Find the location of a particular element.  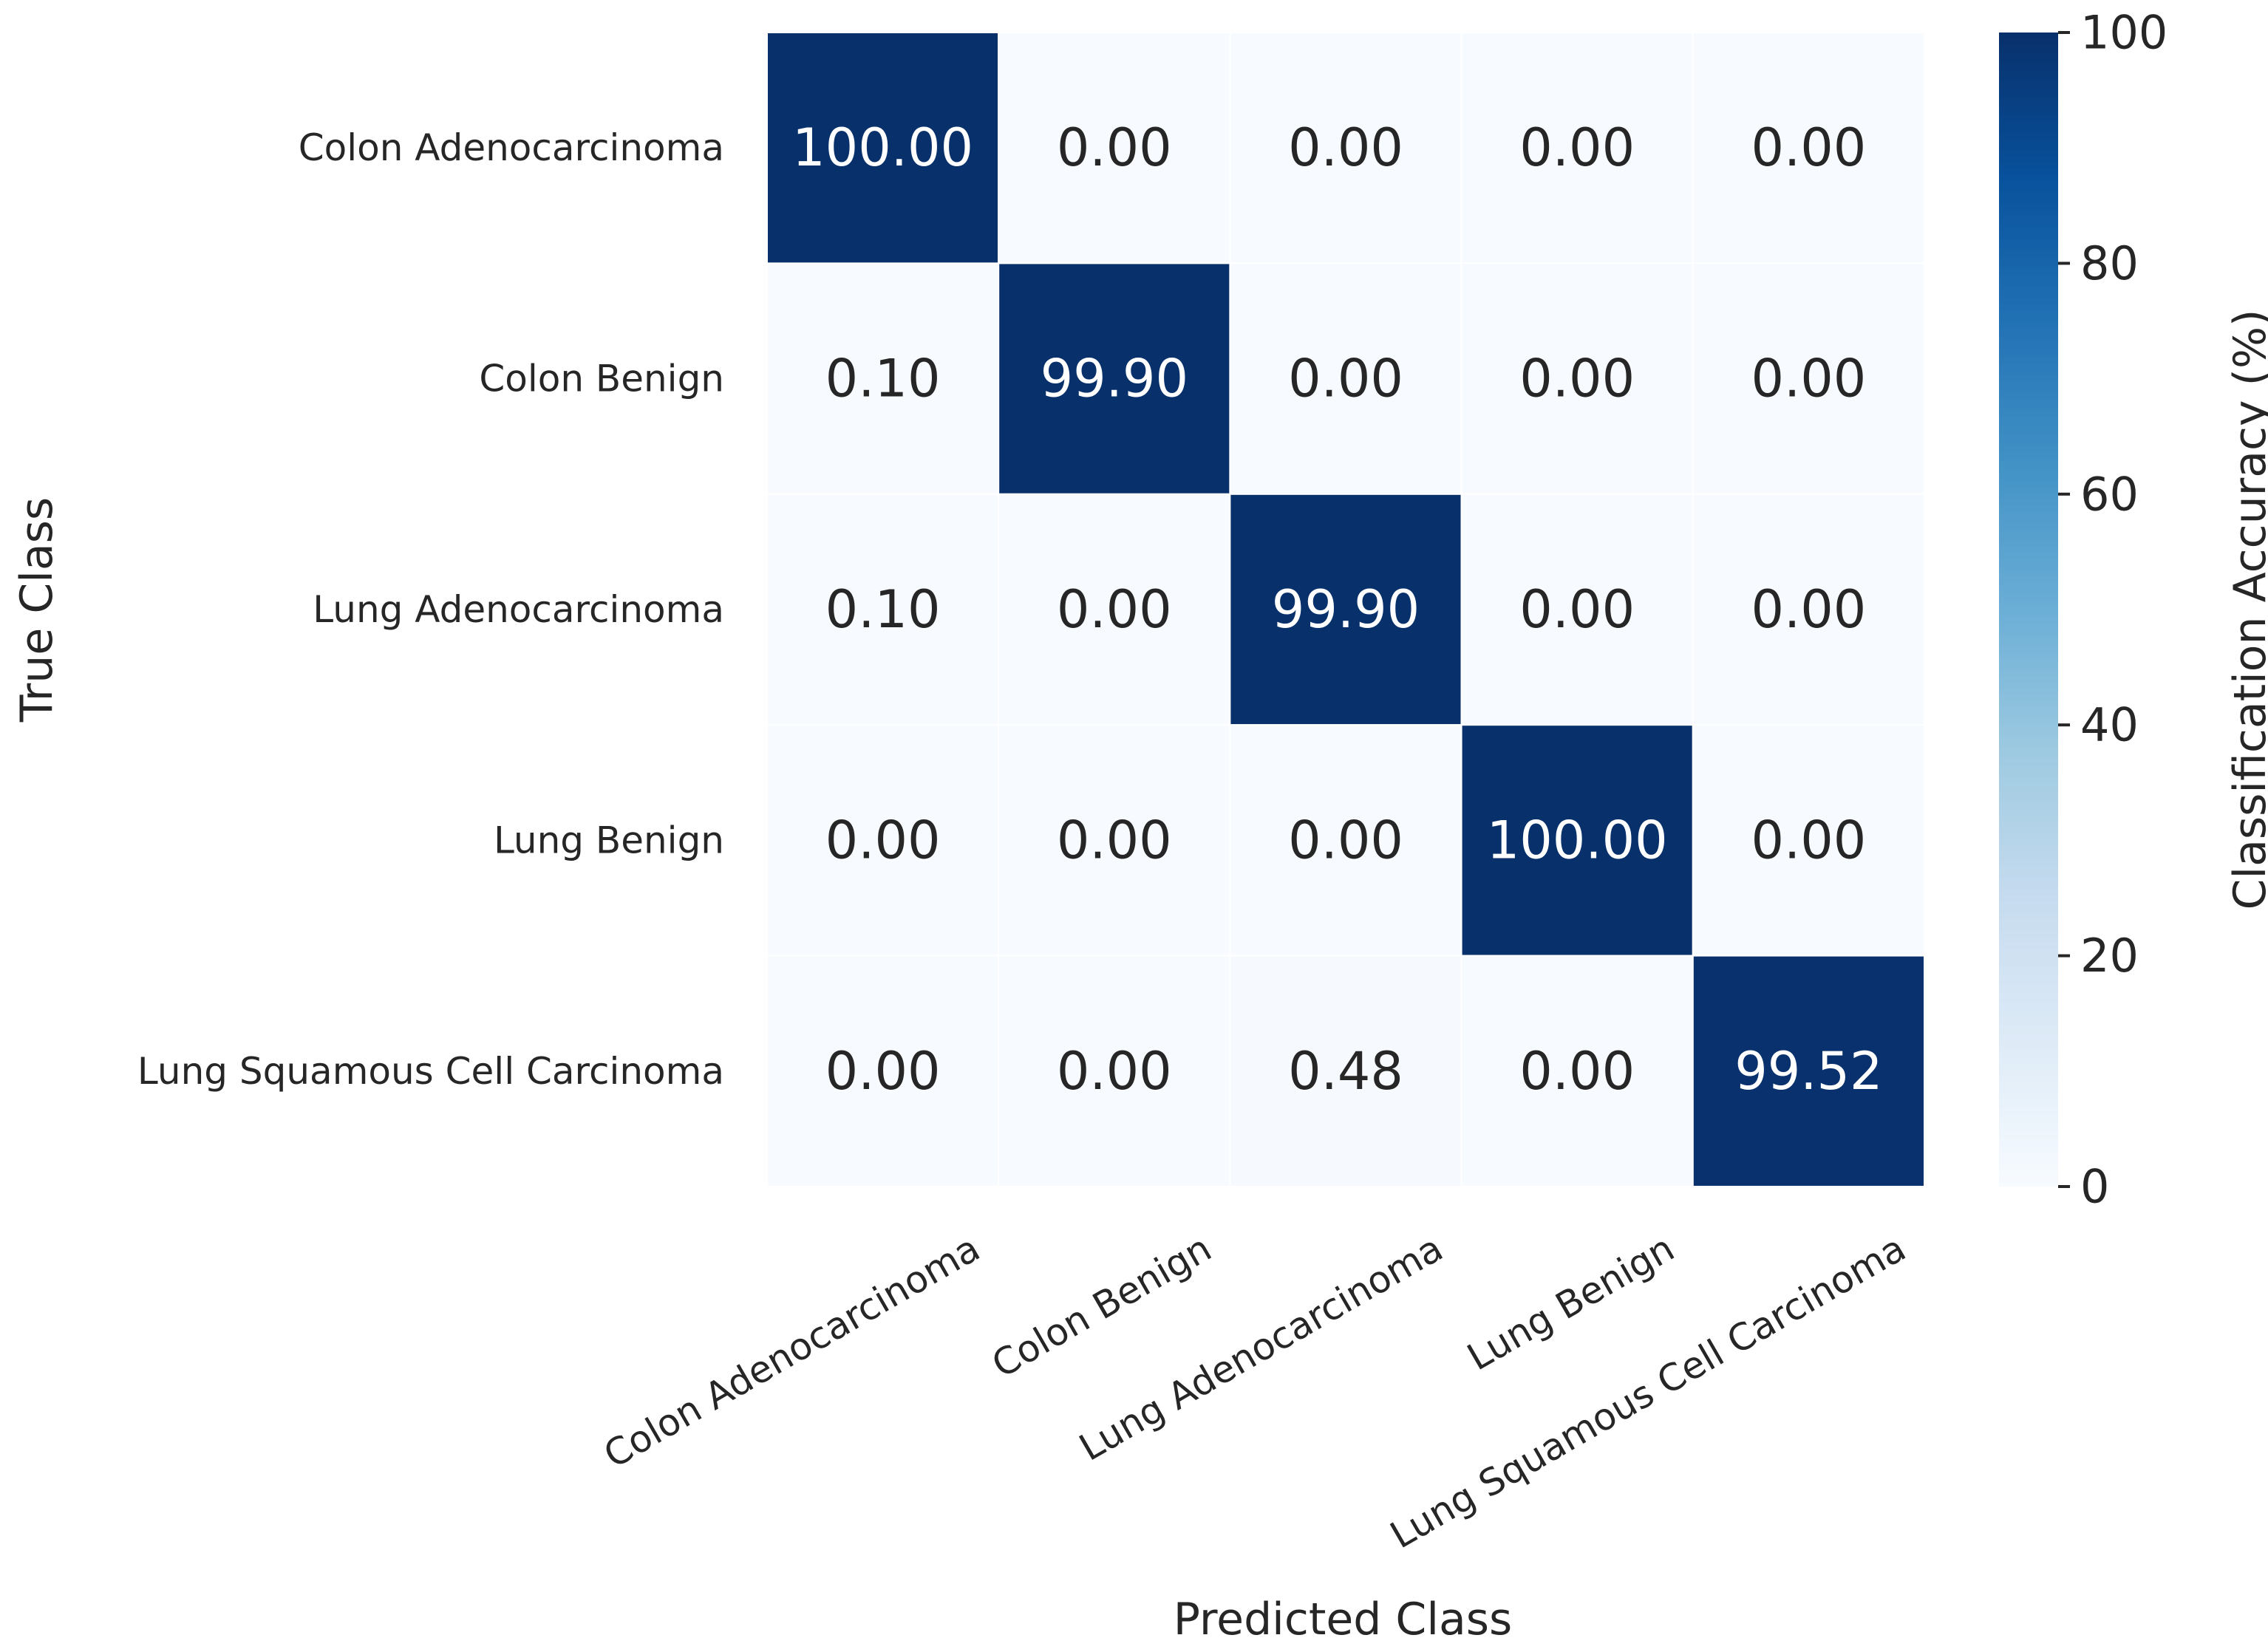

row-tick-label: Colon Benign is located at coordinates (601, 379).